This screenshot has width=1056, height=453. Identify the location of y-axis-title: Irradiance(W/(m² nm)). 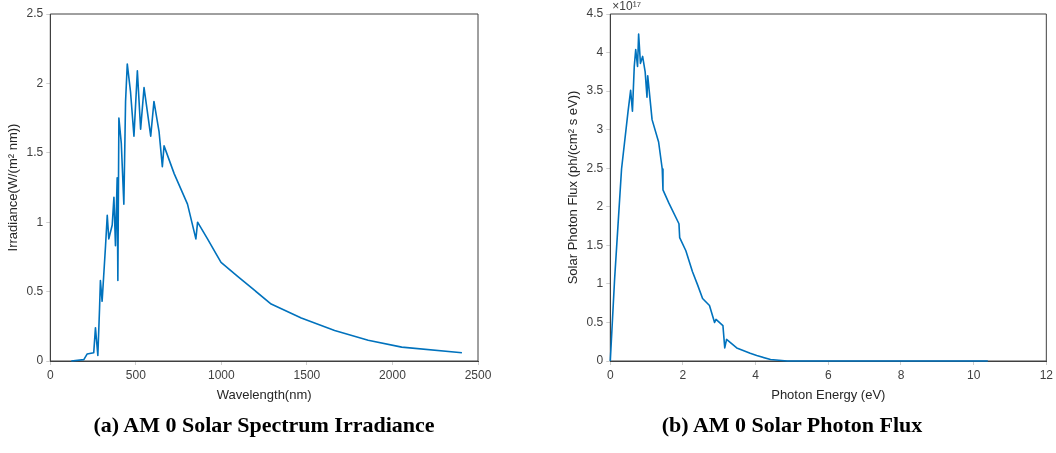
(13, 187).